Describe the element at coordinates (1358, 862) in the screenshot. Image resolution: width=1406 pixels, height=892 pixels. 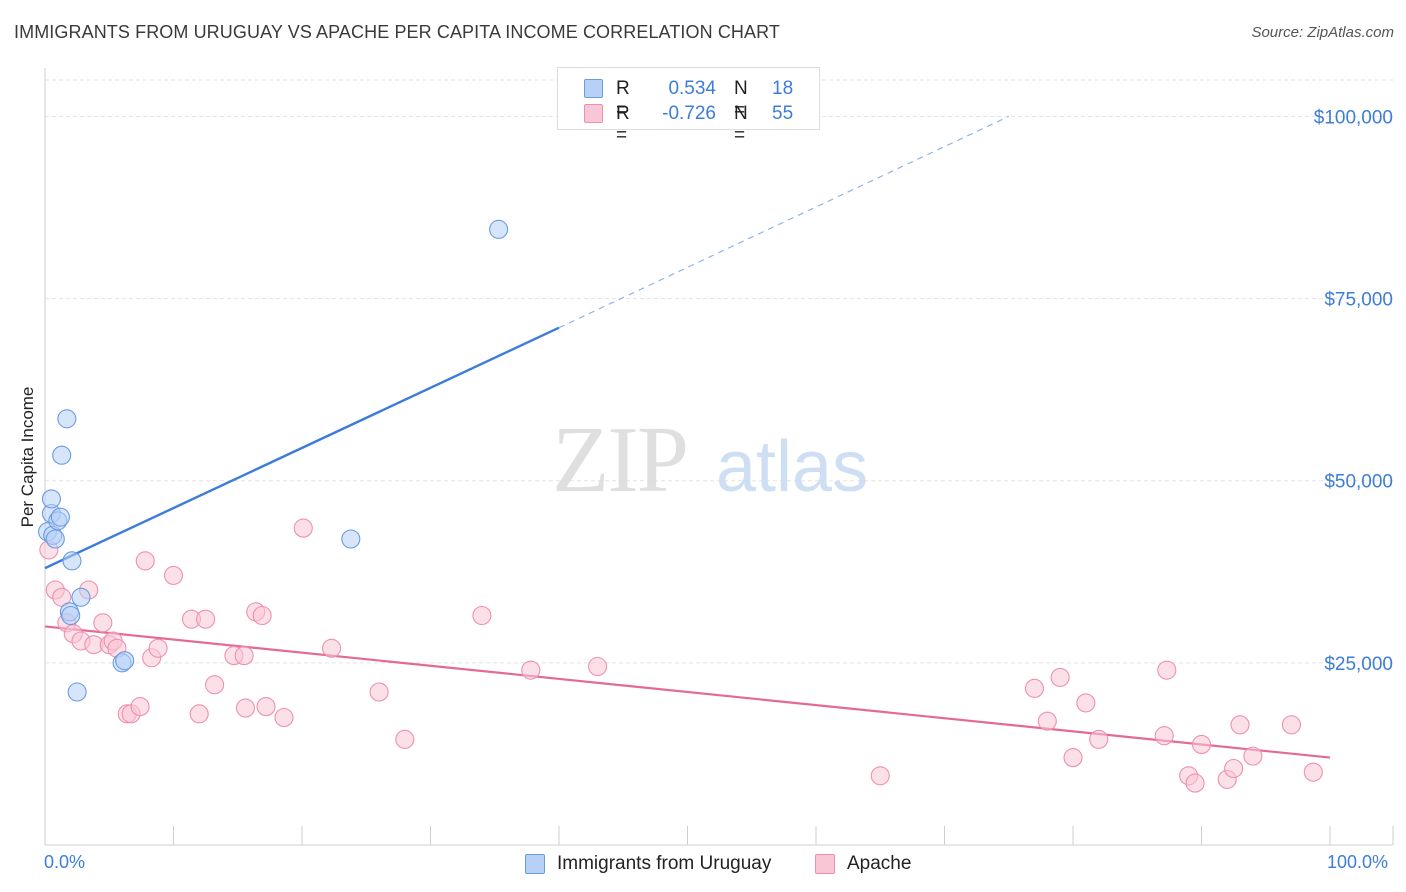
I see `x-max-label: 100.0%` at that location.